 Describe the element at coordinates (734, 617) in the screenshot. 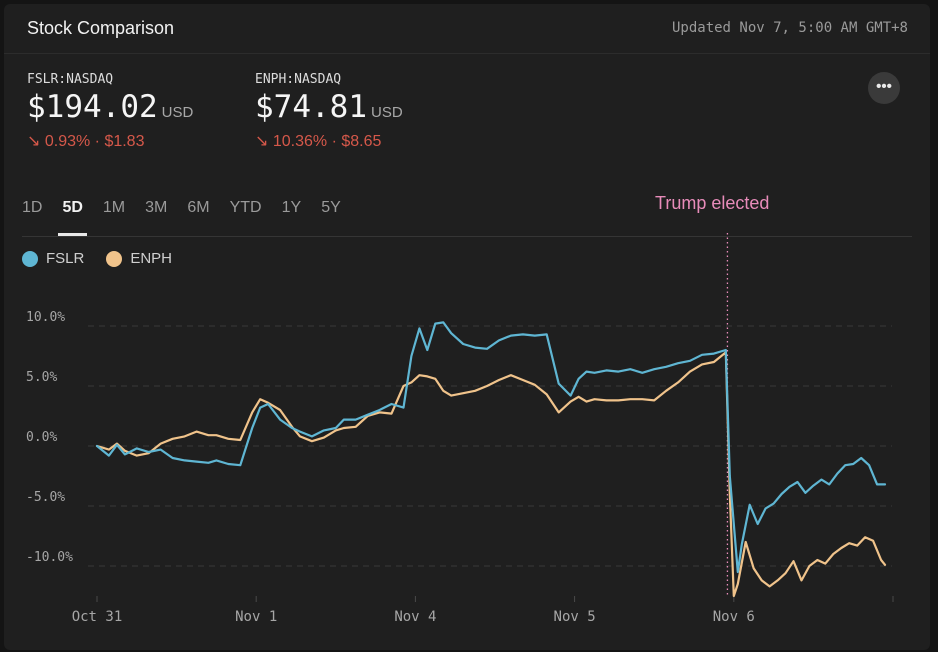

I see `x-tick-label: Nov 6` at that location.